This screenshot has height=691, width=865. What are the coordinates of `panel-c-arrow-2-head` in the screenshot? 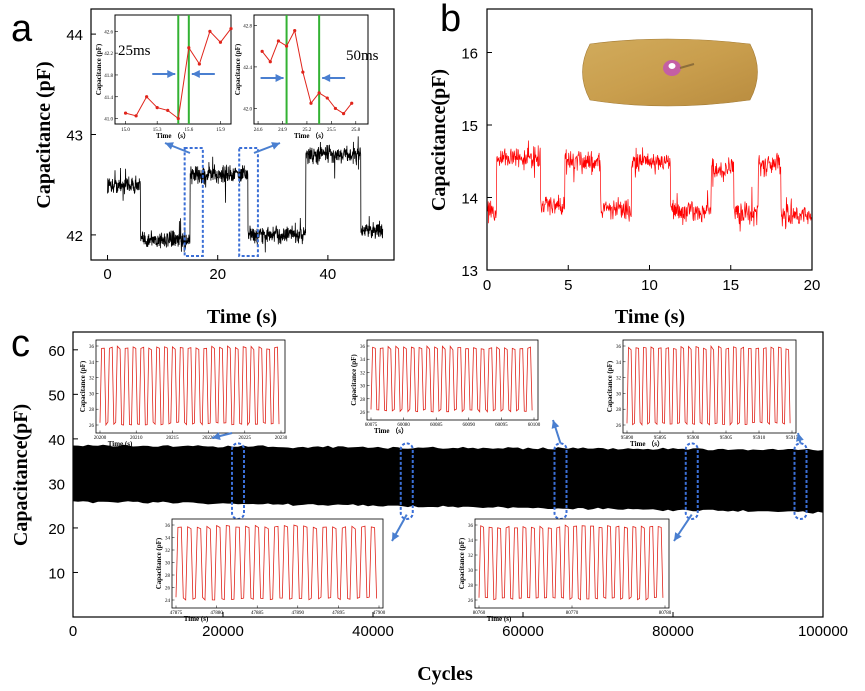 It's located at (396, 536).